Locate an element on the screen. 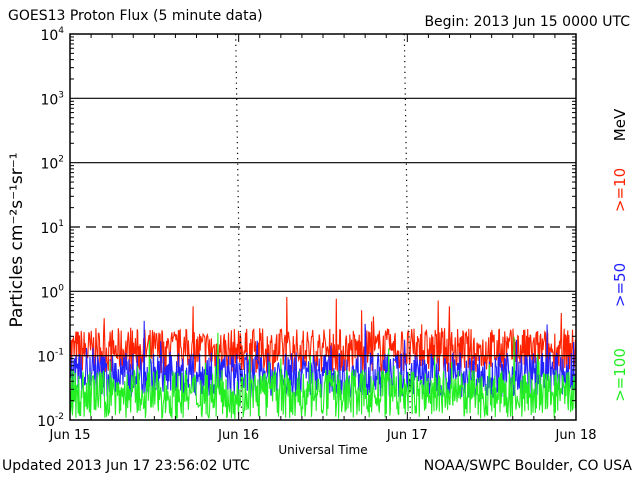 Image resolution: width=640 pixels, height=480 pixels. y-tick-label: 10¹ is located at coordinates (52, 228).